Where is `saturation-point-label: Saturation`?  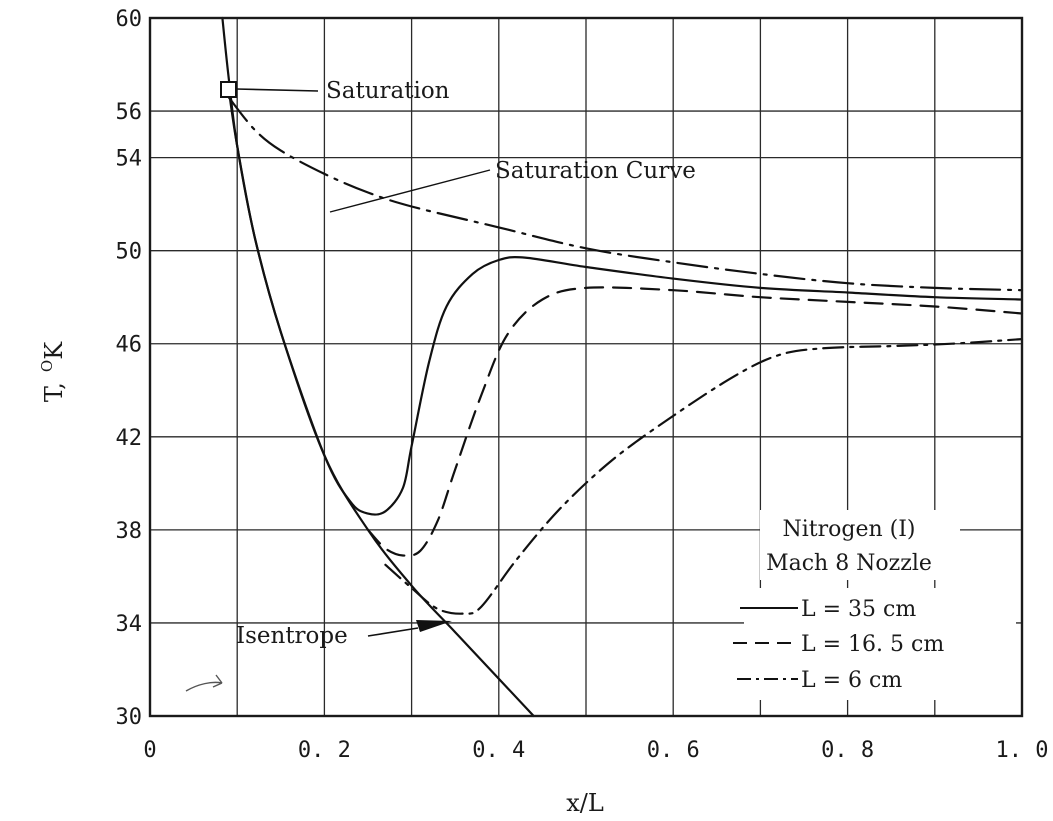 saturation-point-label: Saturation is located at coordinates (388, 91).